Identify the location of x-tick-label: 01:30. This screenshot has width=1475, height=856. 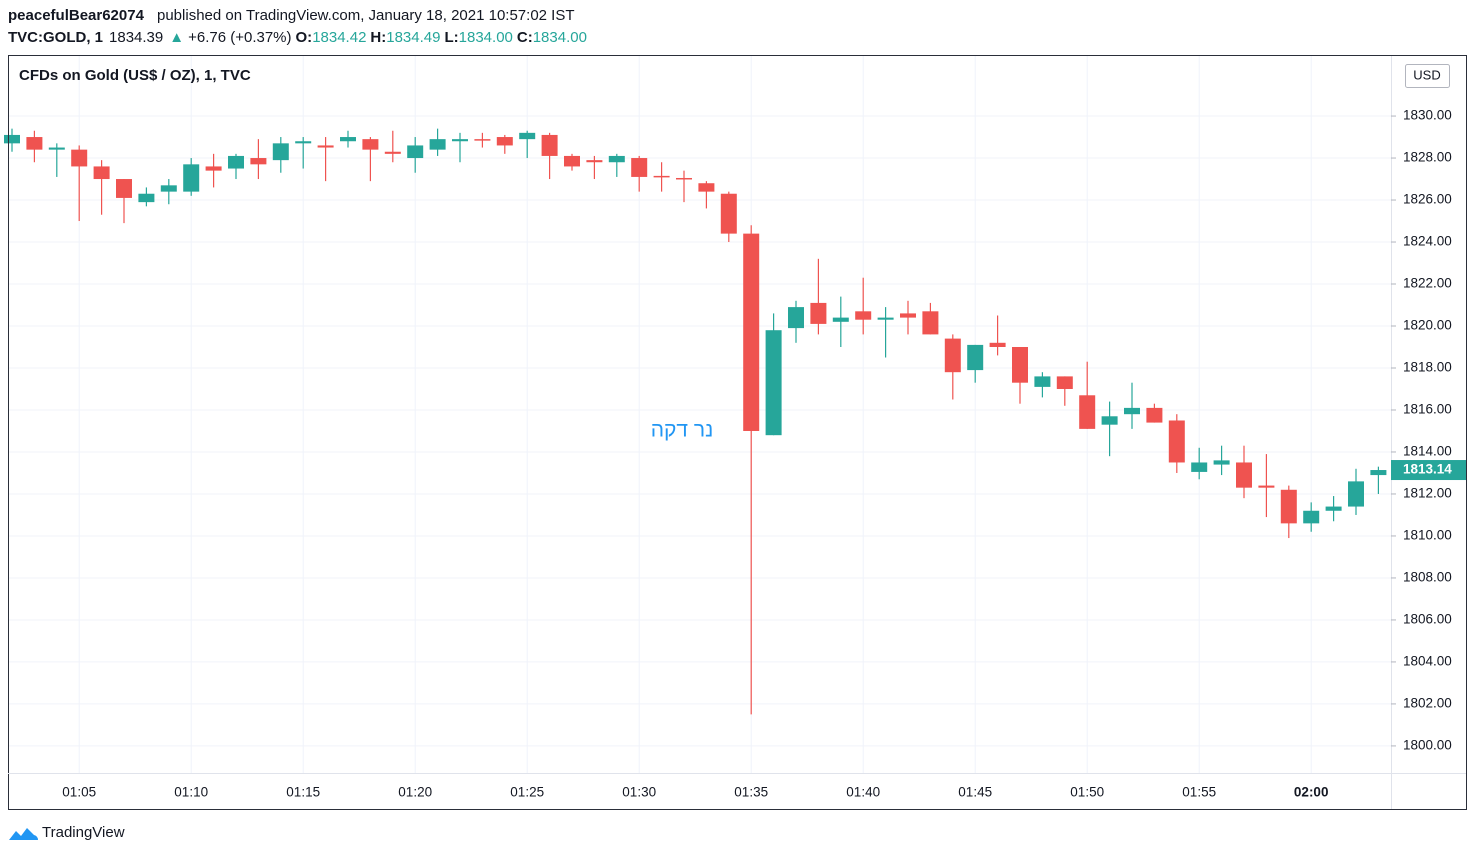
(639, 792).